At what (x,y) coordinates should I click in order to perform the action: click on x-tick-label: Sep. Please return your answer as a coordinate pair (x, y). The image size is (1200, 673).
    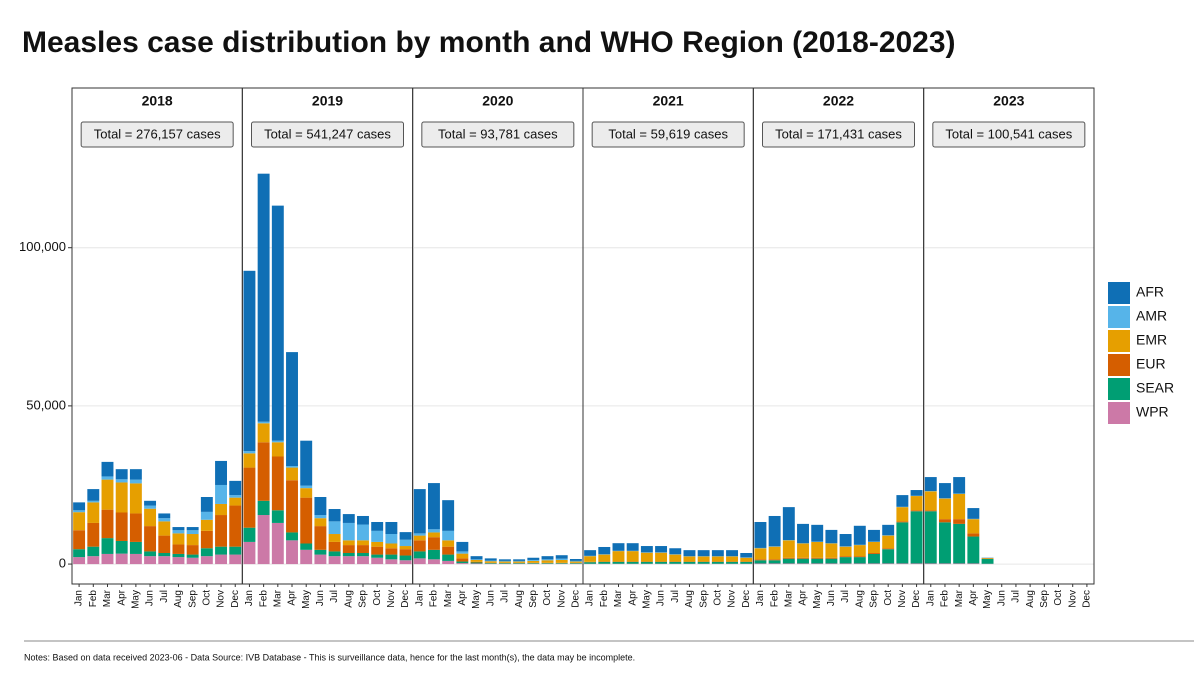
    Looking at the image, I should click on (533, 599).